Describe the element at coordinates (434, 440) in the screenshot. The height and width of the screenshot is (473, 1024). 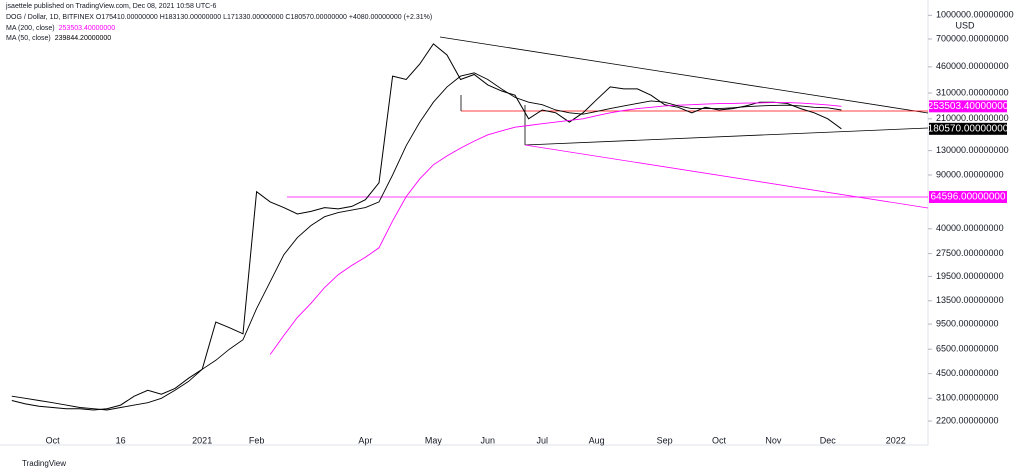
I see `x-tick-label: May` at that location.